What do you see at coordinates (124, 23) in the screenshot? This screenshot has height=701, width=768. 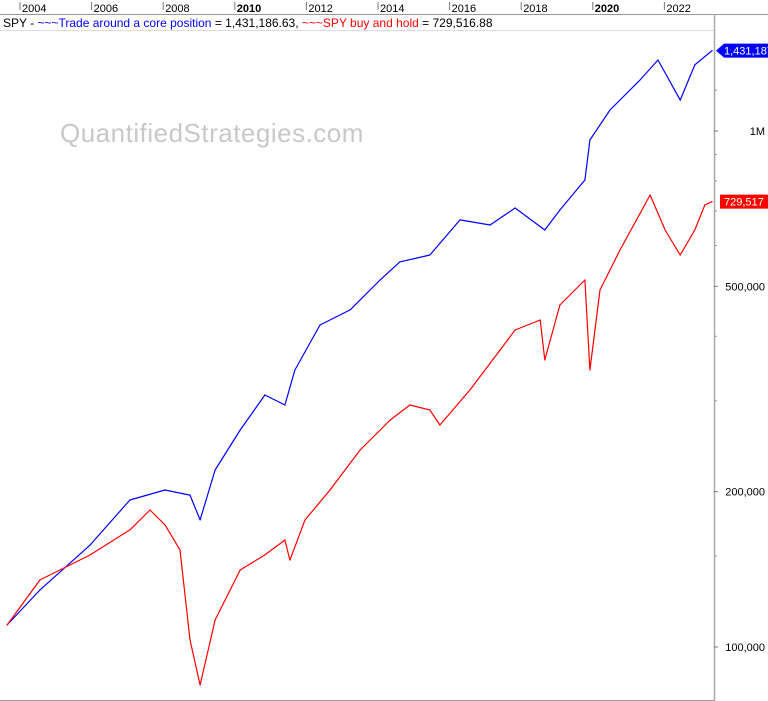 I see `legend-series-1-label: ~~~Trade around a core position` at bounding box center [124, 23].